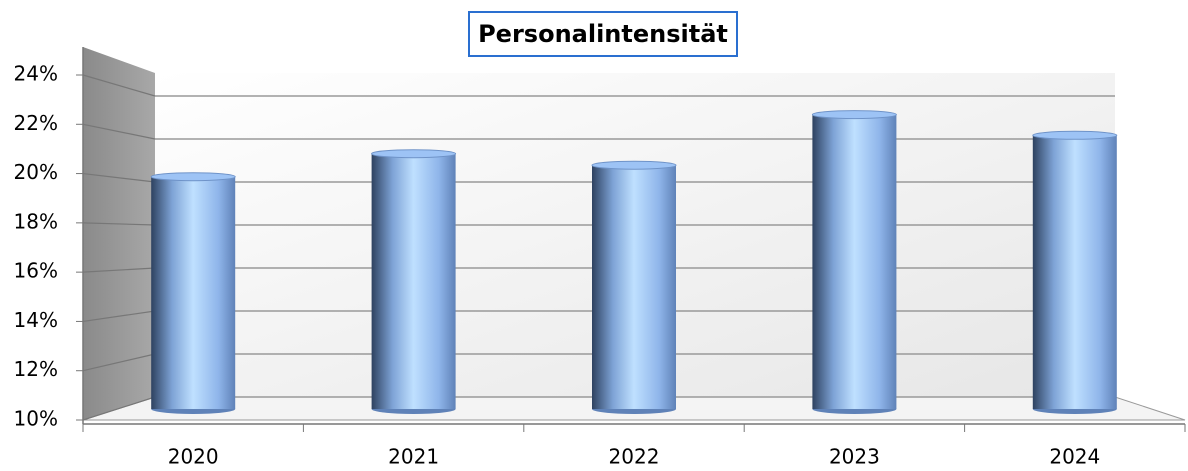  What do you see at coordinates (854, 457) in the screenshot?
I see `x-tick-label: 2023` at bounding box center [854, 457].